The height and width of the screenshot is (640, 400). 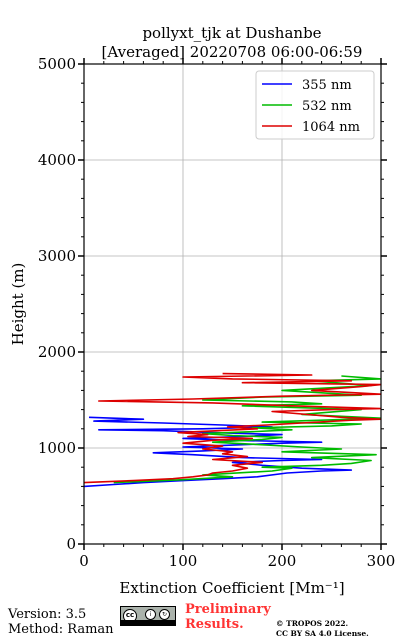 What do you see at coordinates (232, 52) in the screenshot?
I see `chart-title-line2: [Averaged] 20220708 06:00-06:59` at bounding box center [232, 52].